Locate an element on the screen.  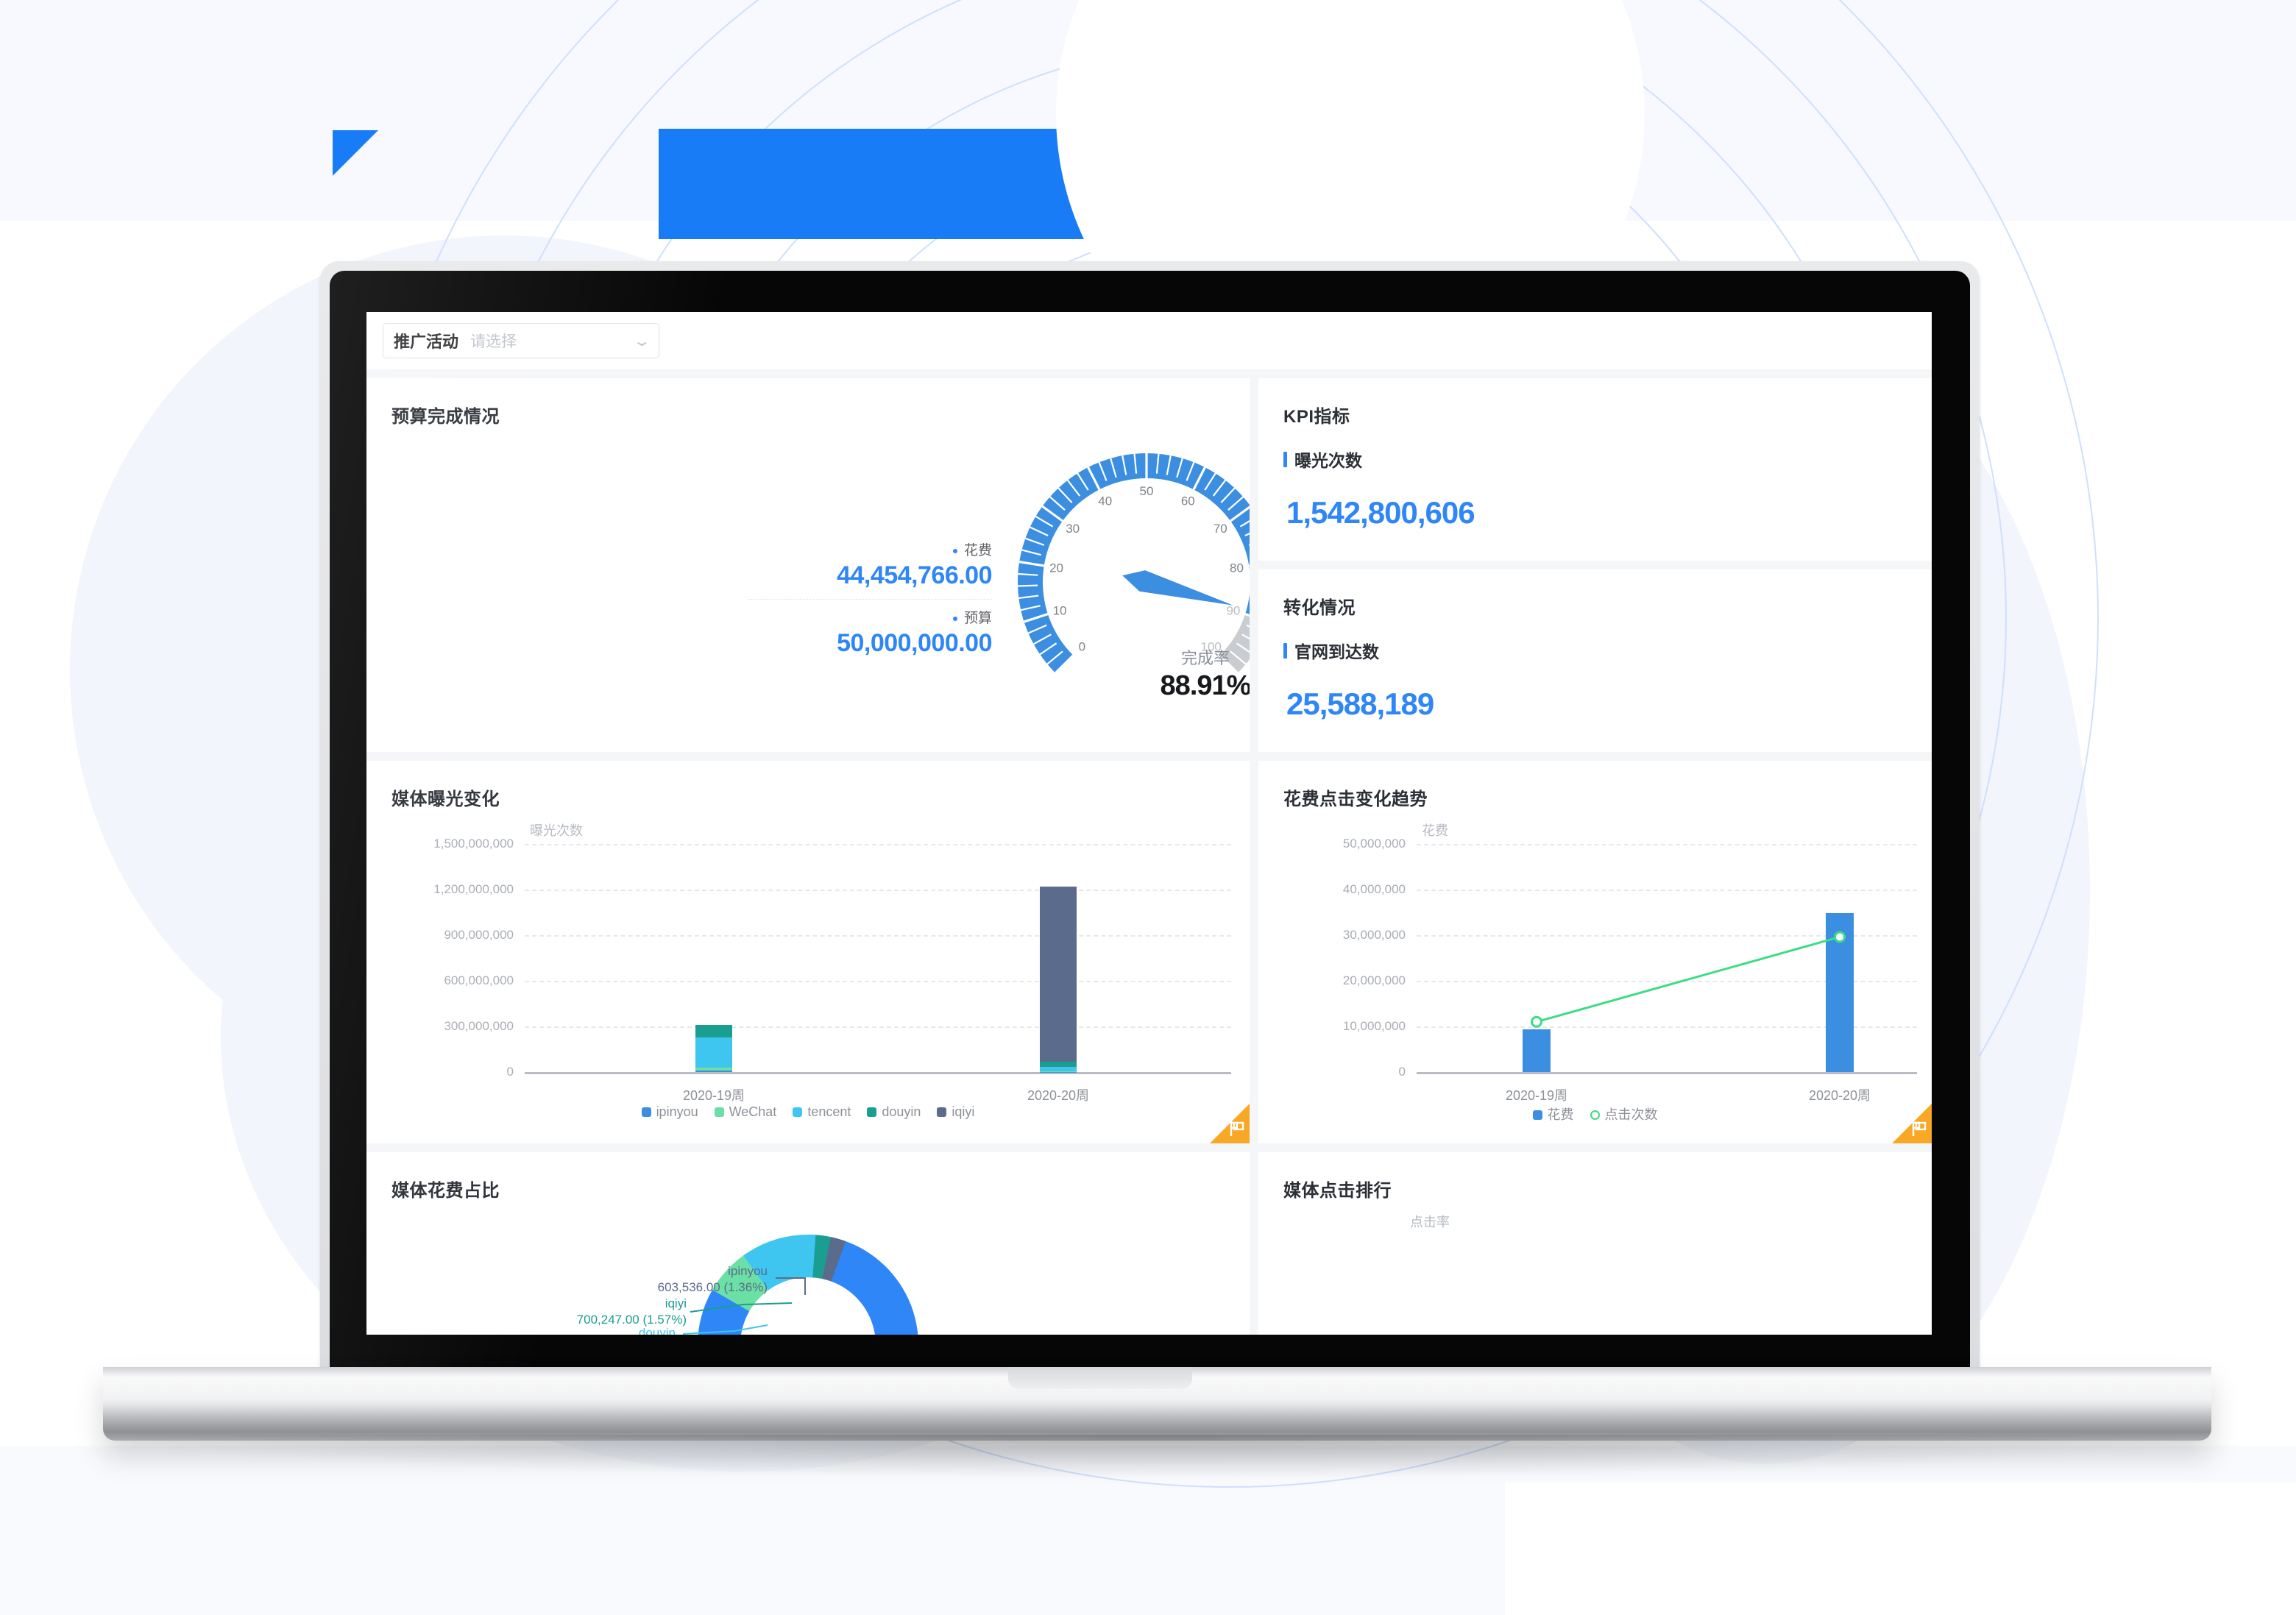
donut-slice-label: iqiyi 700,247.00 (1.57%) is located at coordinates (565, 1312).